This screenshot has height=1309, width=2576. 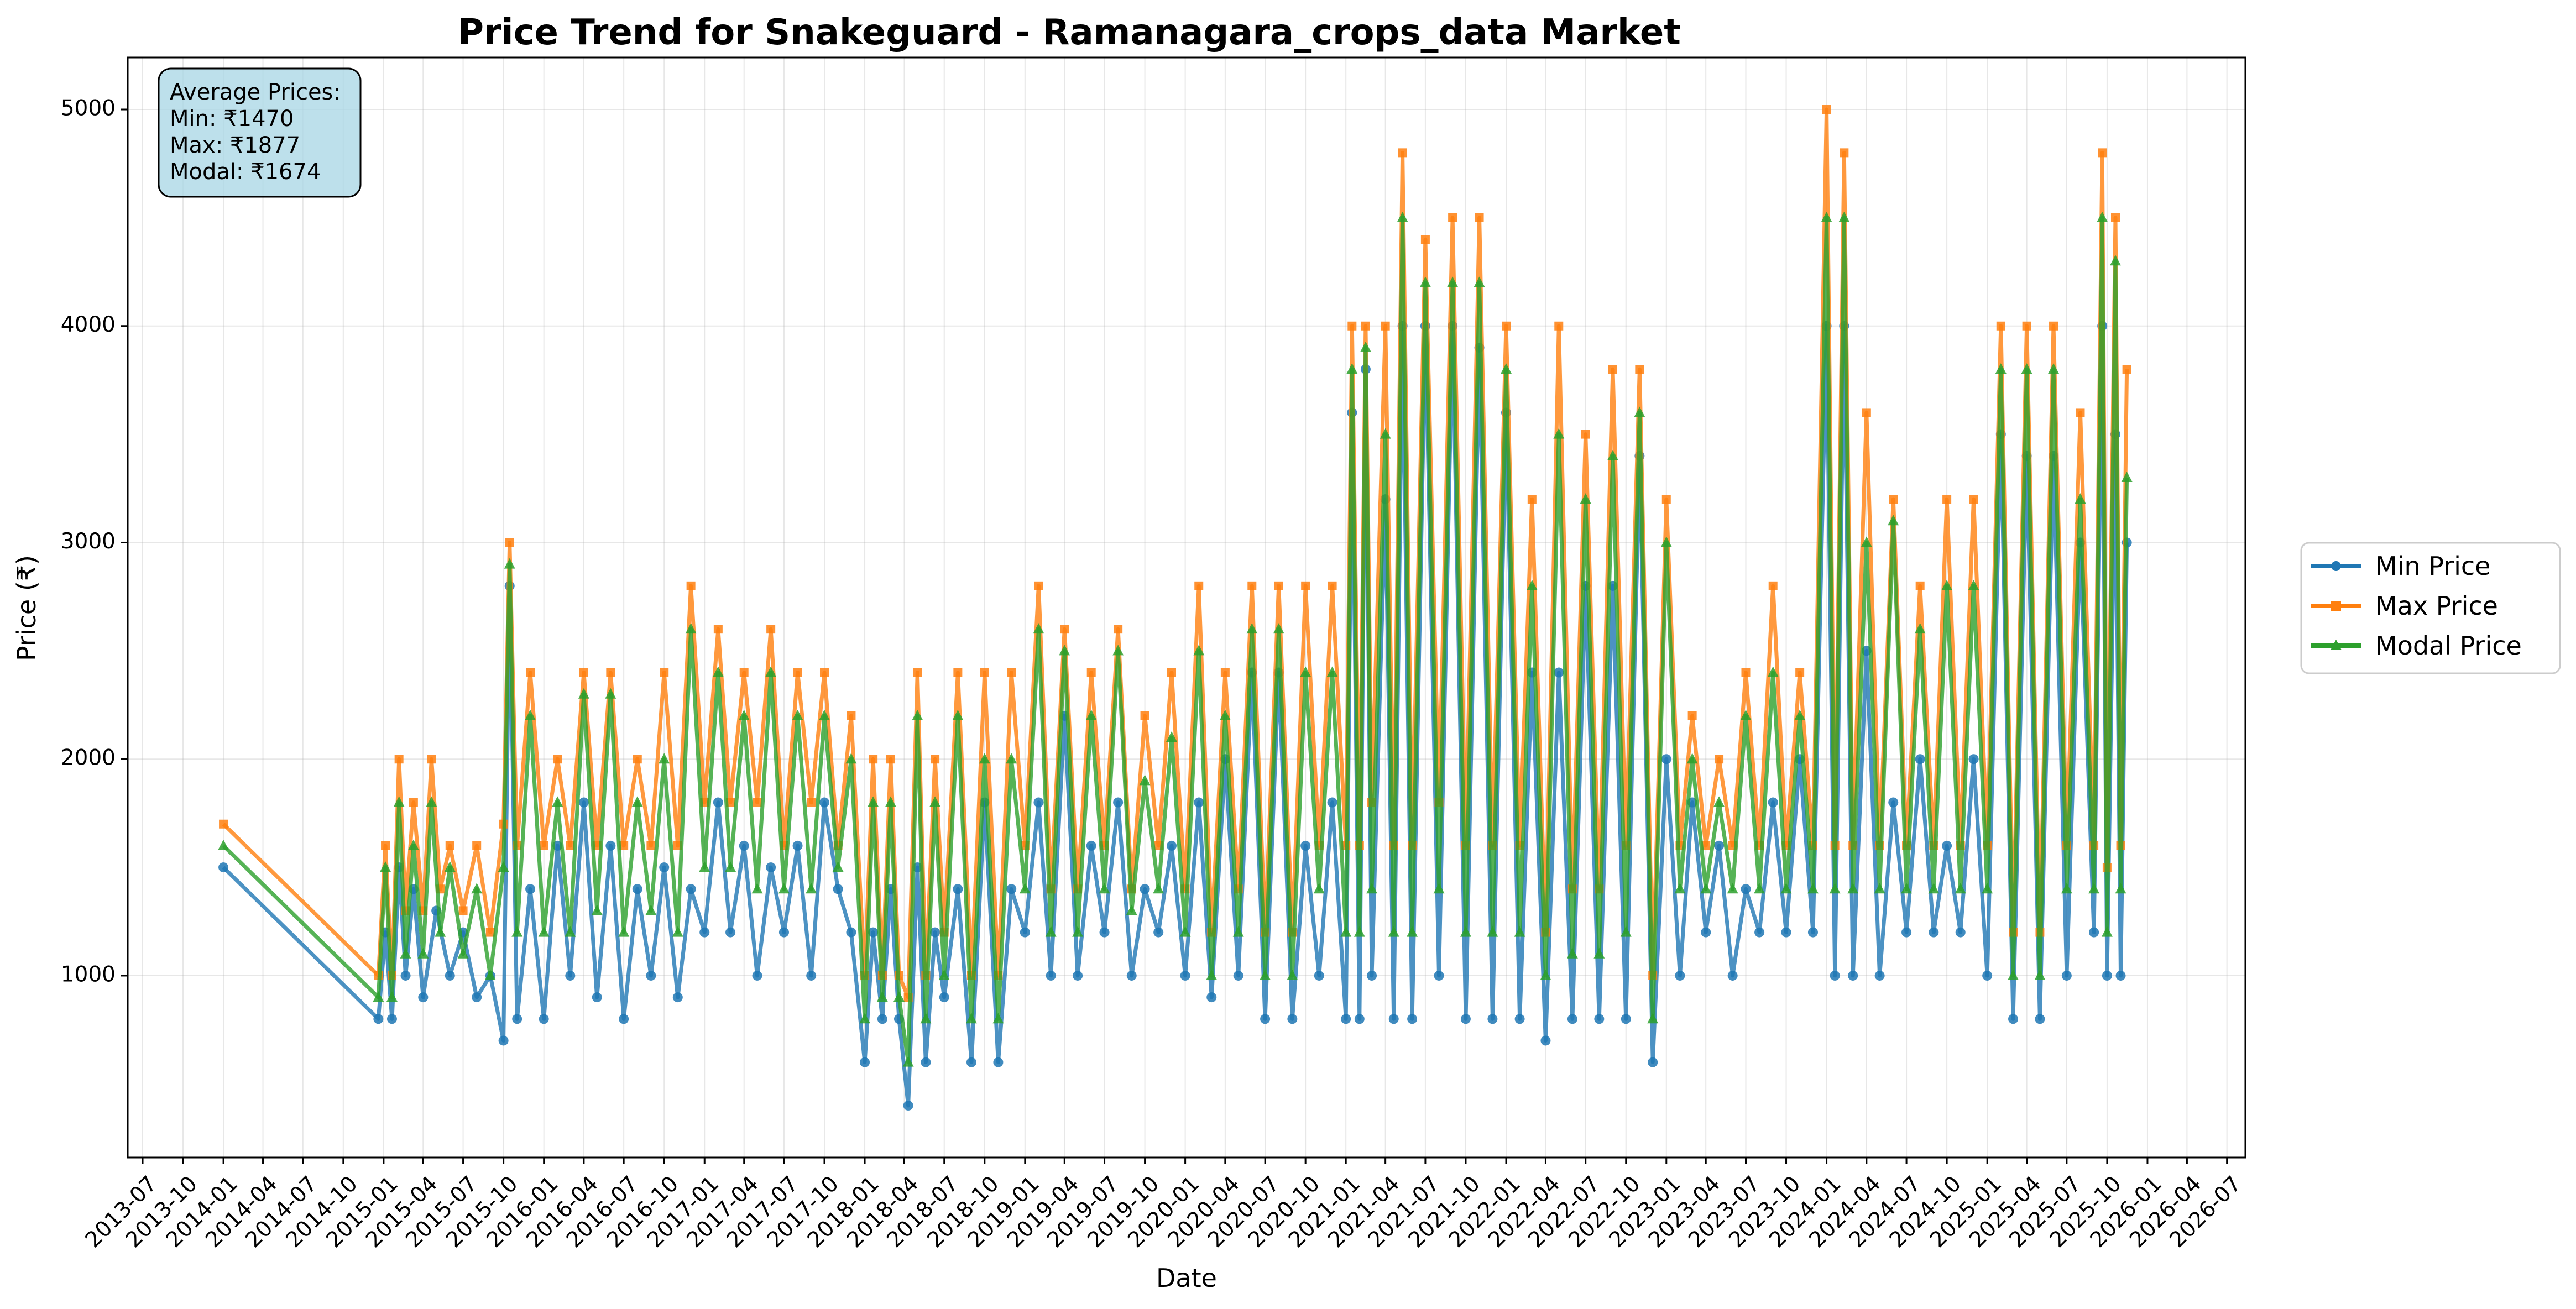 What do you see at coordinates (26, 608) in the screenshot?
I see `y-axis-label: Price (₹)` at bounding box center [26, 608].